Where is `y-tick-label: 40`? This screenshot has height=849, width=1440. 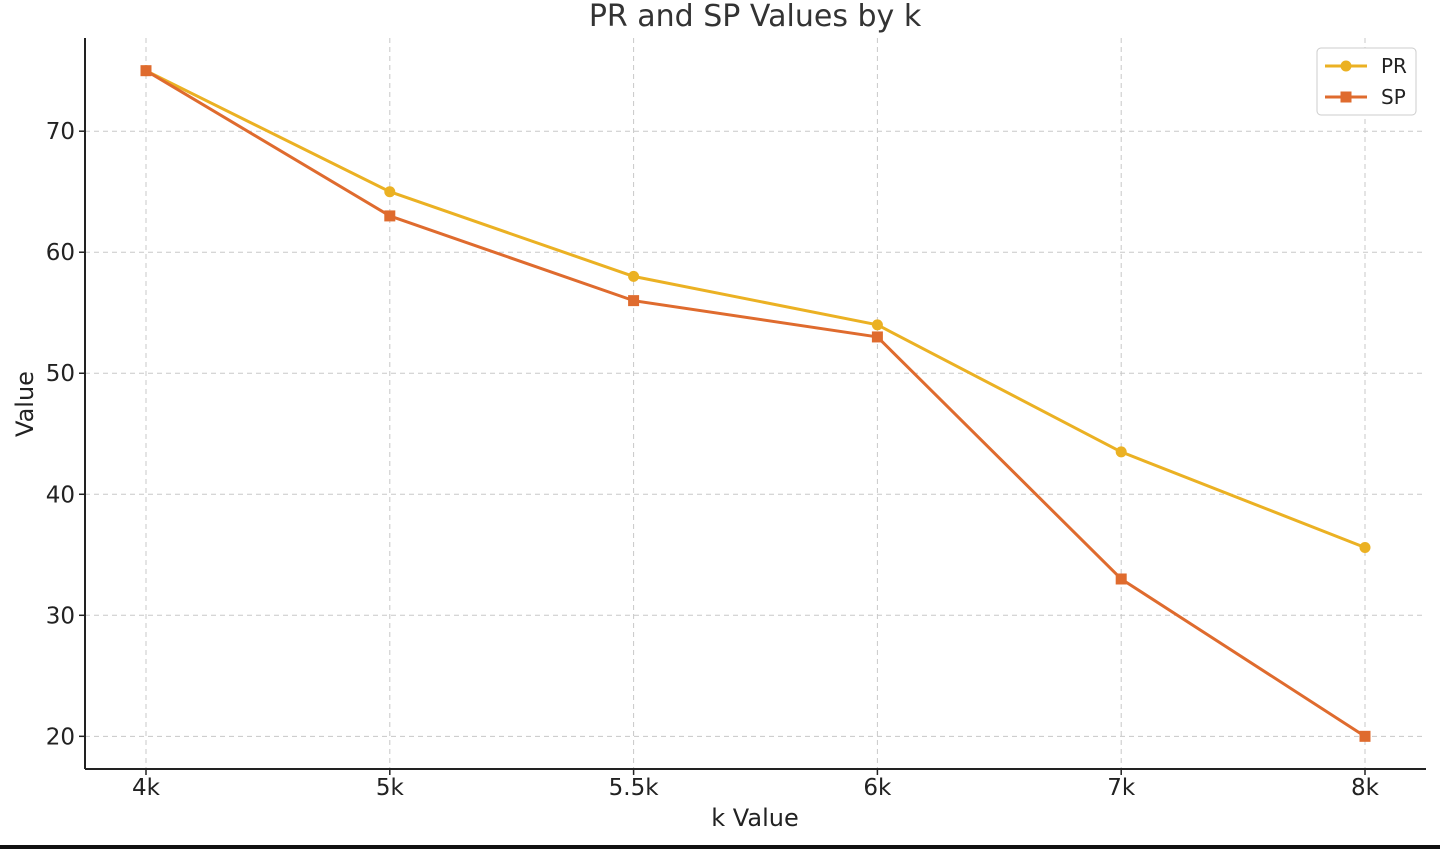 y-tick-label: 40 is located at coordinates (60, 495).